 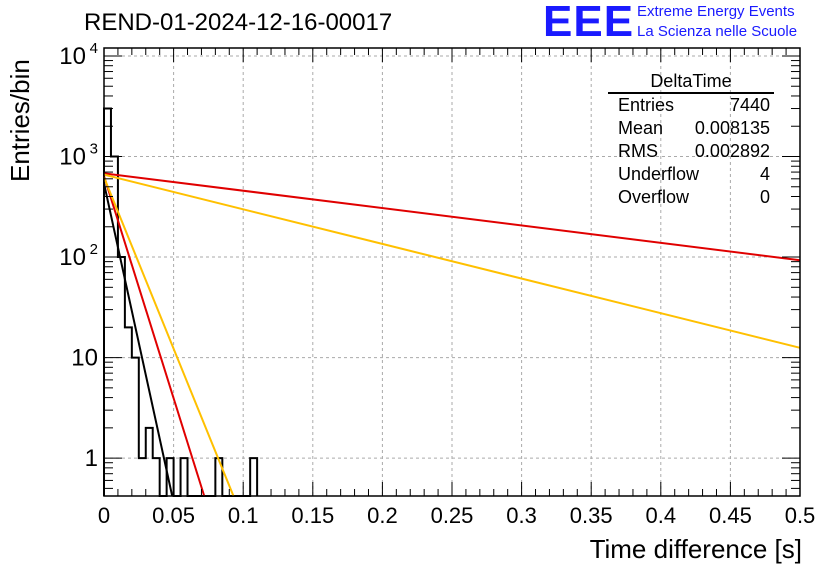 What do you see at coordinates (691, 128) in the screenshot?
I see `stats-row-mean: Mean 0.008135` at bounding box center [691, 128].